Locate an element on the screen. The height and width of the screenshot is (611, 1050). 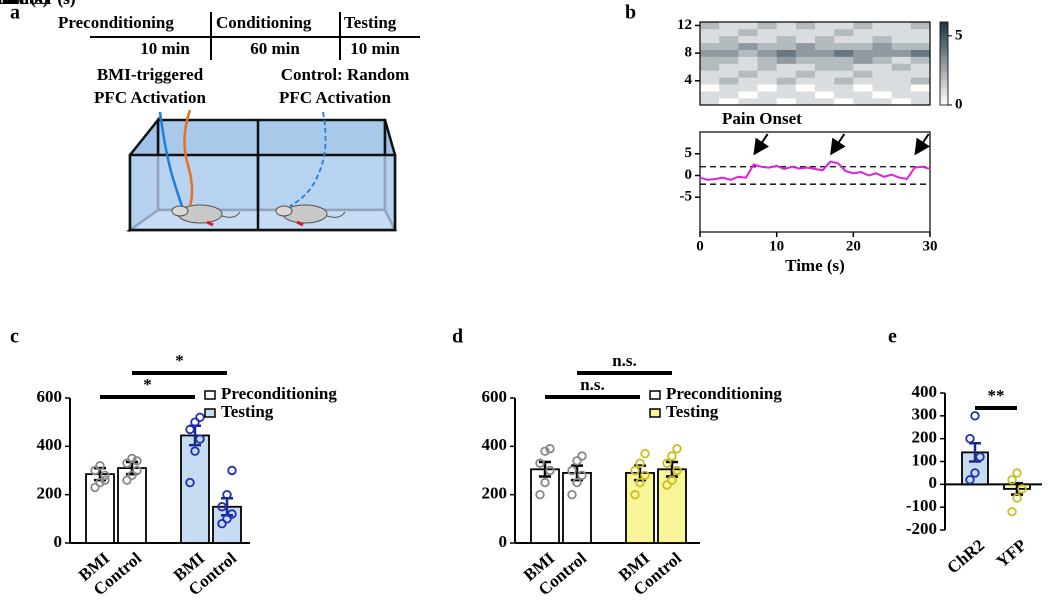
x-tick-label: 10 is located at coordinates (776, 246).